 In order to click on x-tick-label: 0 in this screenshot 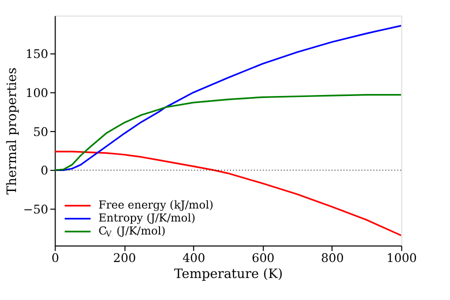, I will do `click(55, 257)`.